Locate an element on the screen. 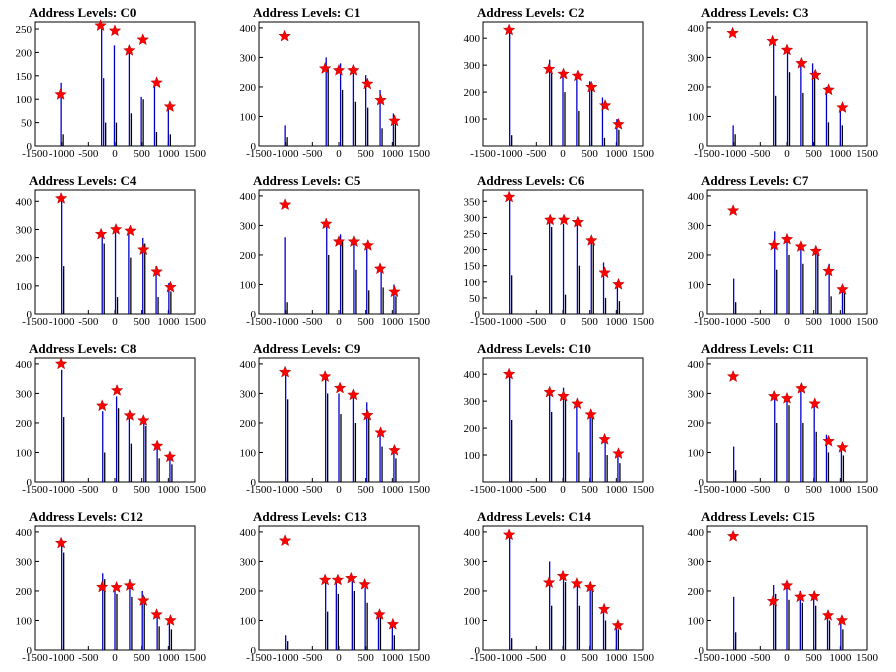  chart-title: Address Levels: C7 is located at coordinates (755, 180).